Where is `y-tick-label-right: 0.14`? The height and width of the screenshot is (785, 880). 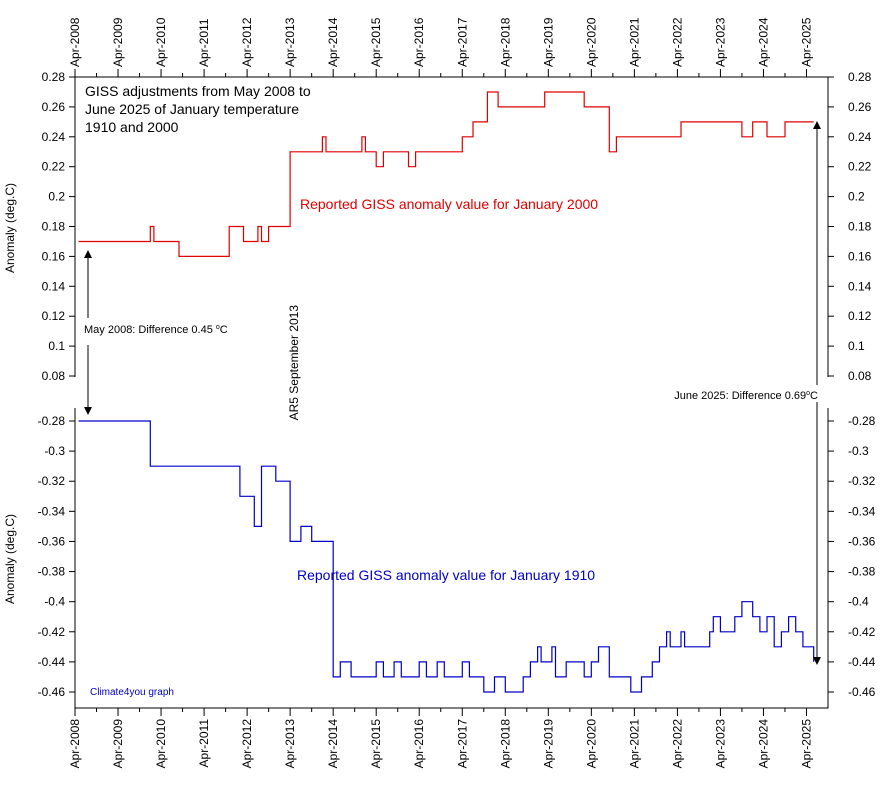
y-tick-label-right: 0.14 is located at coordinates (860, 286).